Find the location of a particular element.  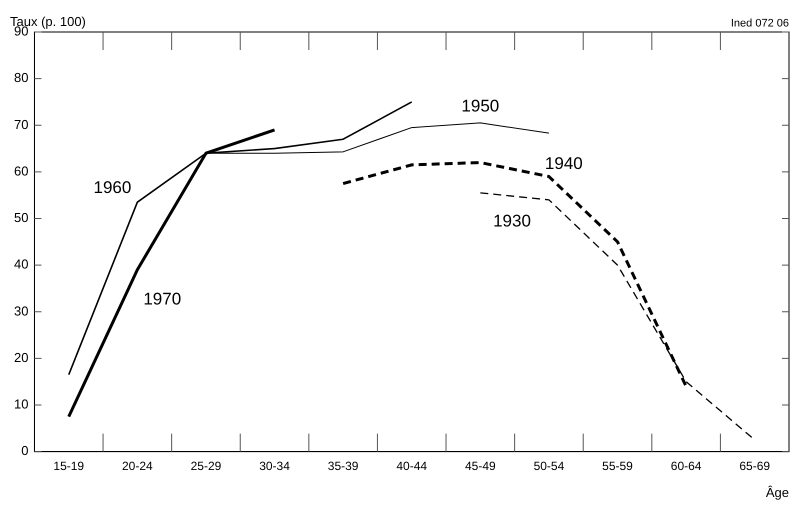

y-tick-label: 30 is located at coordinates (21, 310).